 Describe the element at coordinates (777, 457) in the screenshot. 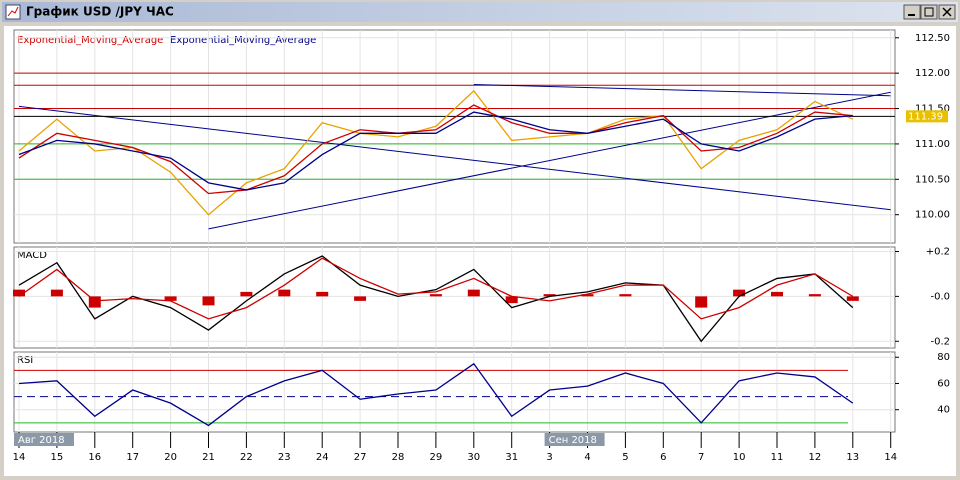

I see `x-tick-label: 11` at that location.